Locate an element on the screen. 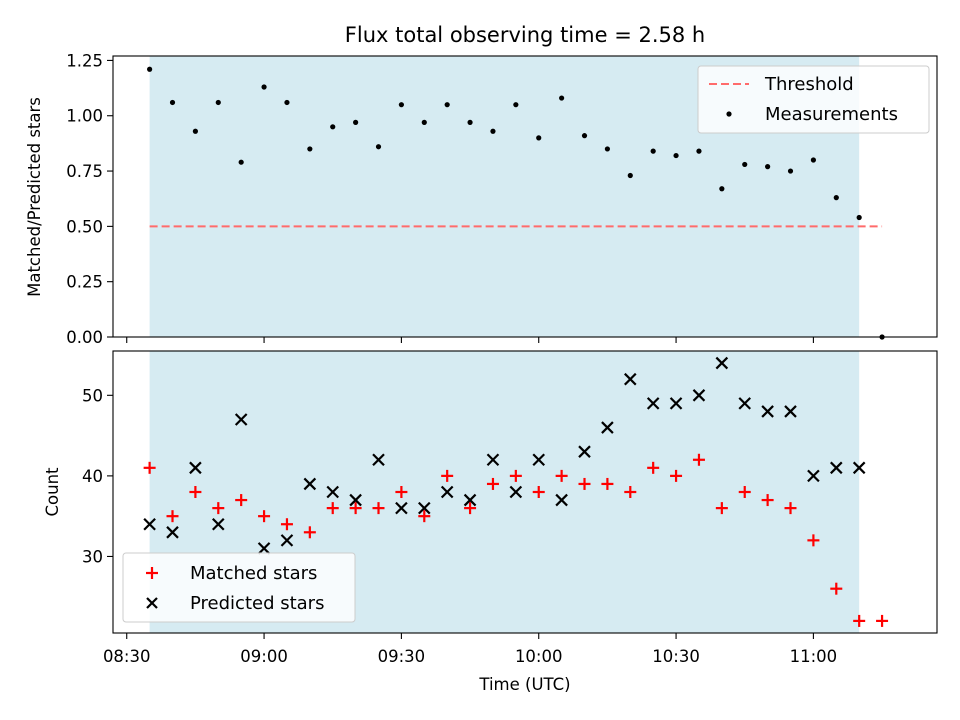  matched-stars-legend-swatch is located at coordinates (152, 573).